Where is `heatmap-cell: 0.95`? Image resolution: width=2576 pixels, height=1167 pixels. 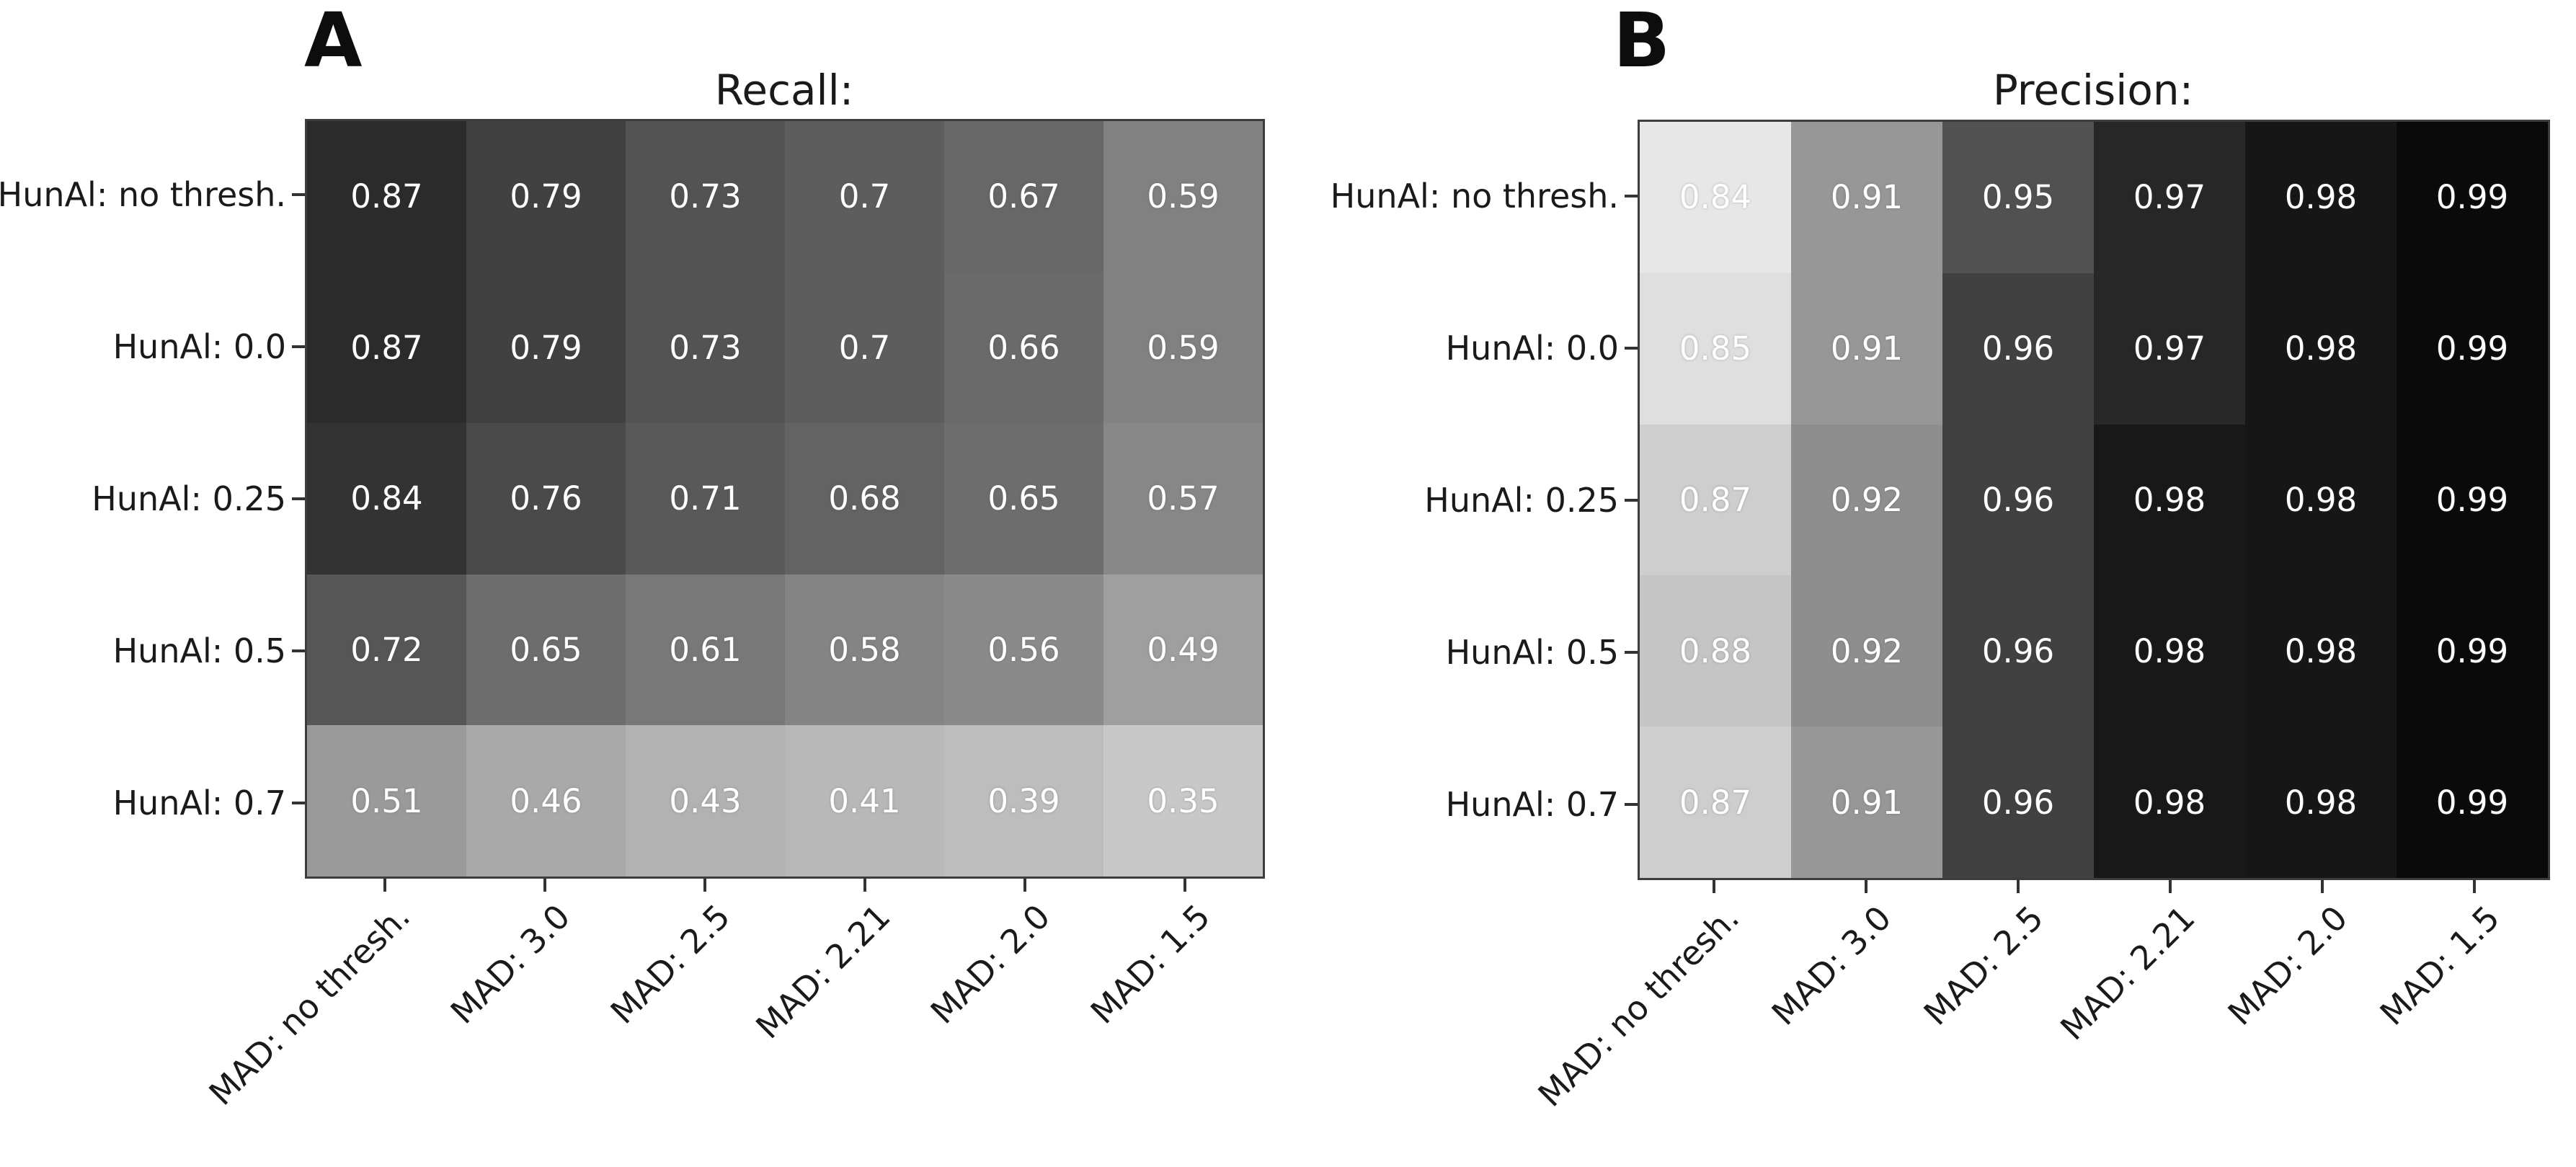 heatmap-cell: 0.95 is located at coordinates (2018, 197).